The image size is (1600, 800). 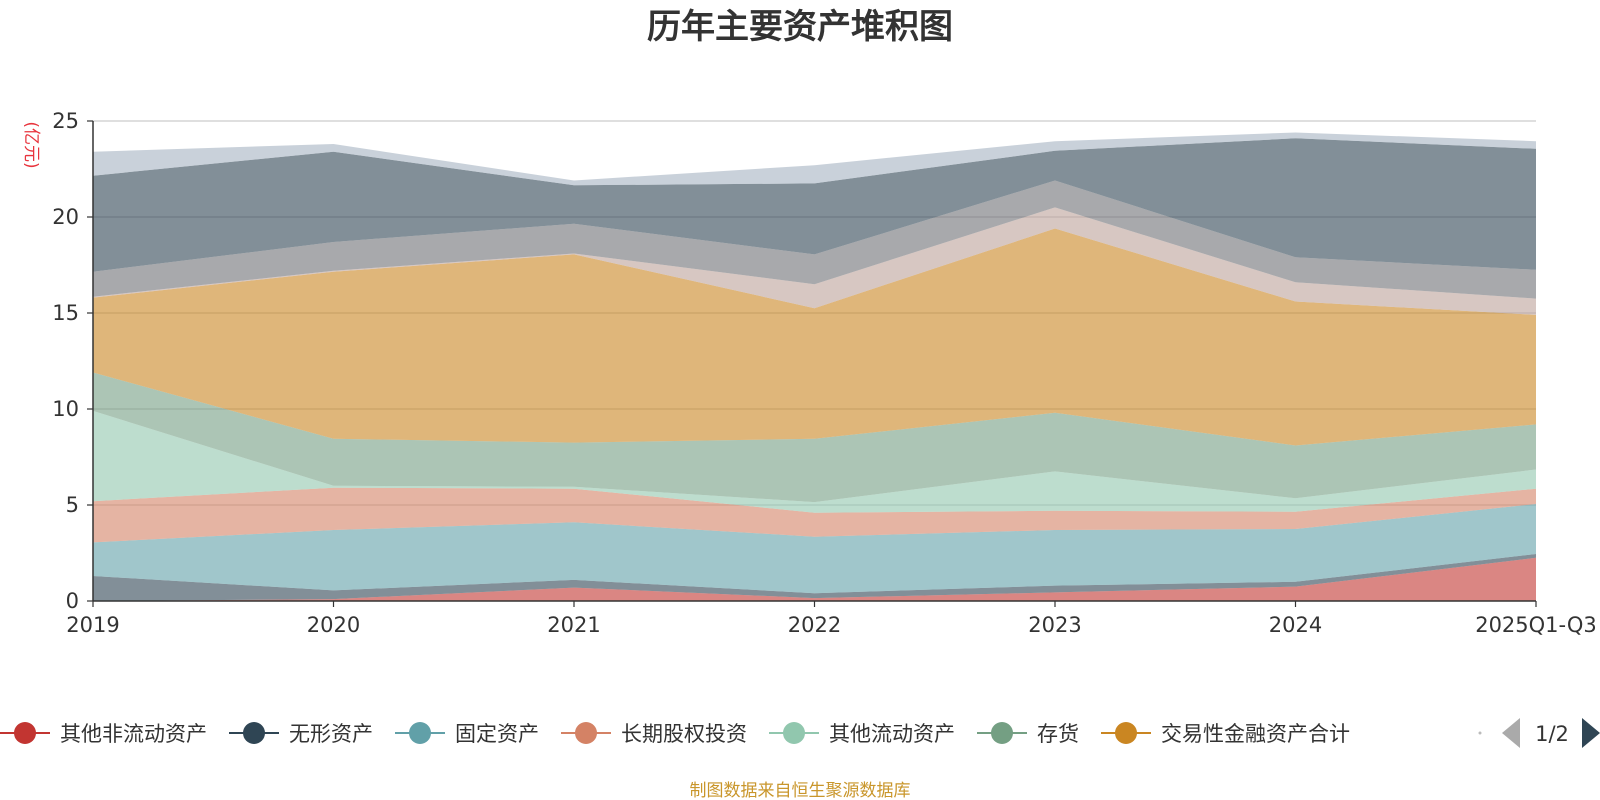 I want to click on legend-item: 无形资产, so click(x=301, y=734).